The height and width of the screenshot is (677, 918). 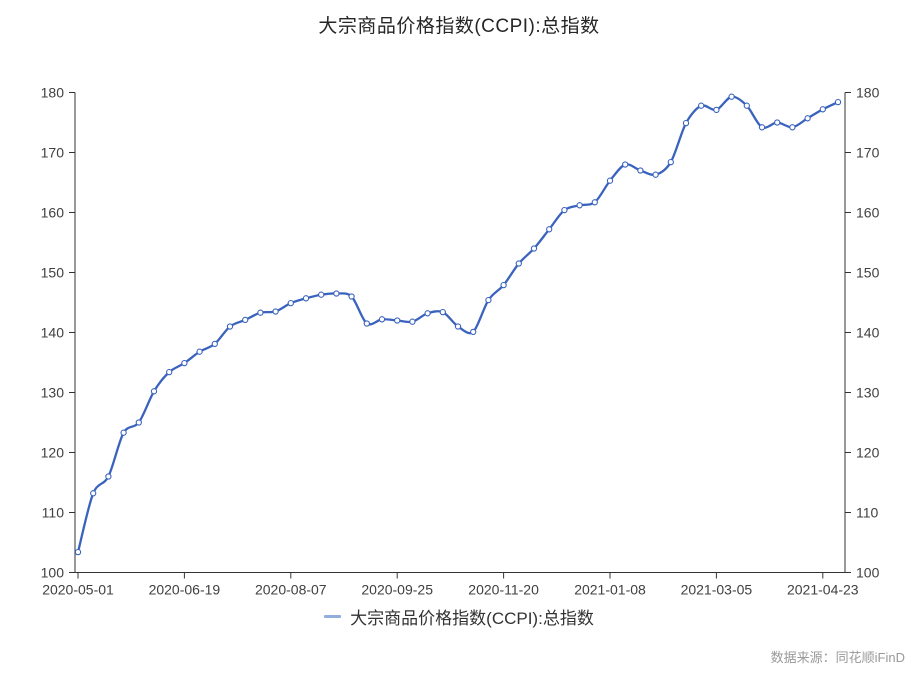 What do you see at coordinates (868, 273) in the screenshot?
I see `y-tick-label-right: 150` at bounding box center [868, 273].